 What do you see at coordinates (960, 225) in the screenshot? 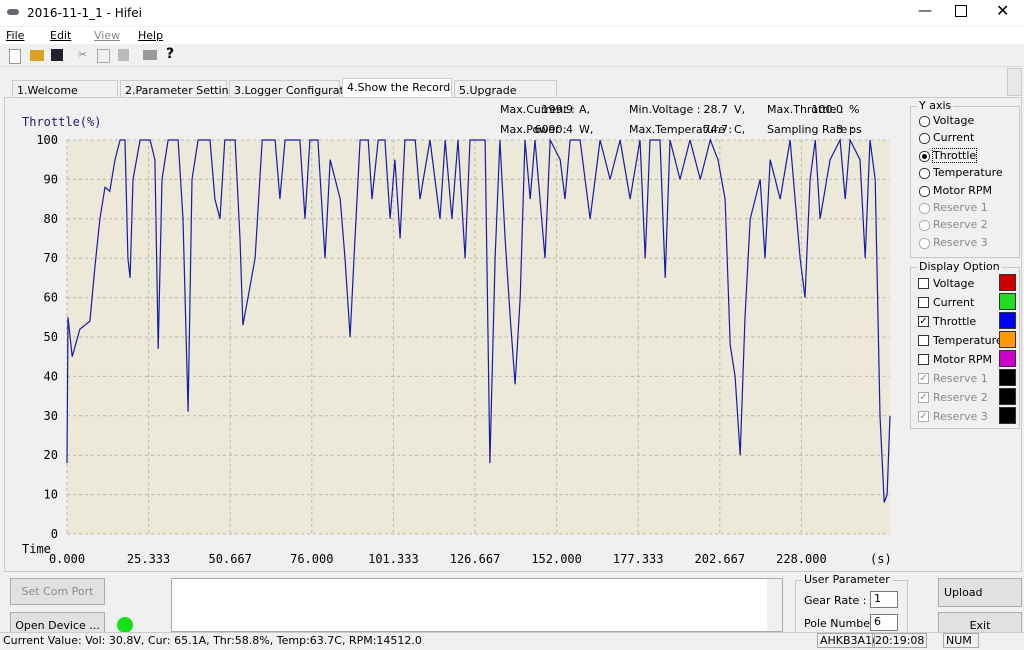
I see `radio-label: Reserve 2` at bounding box center [960, 225].